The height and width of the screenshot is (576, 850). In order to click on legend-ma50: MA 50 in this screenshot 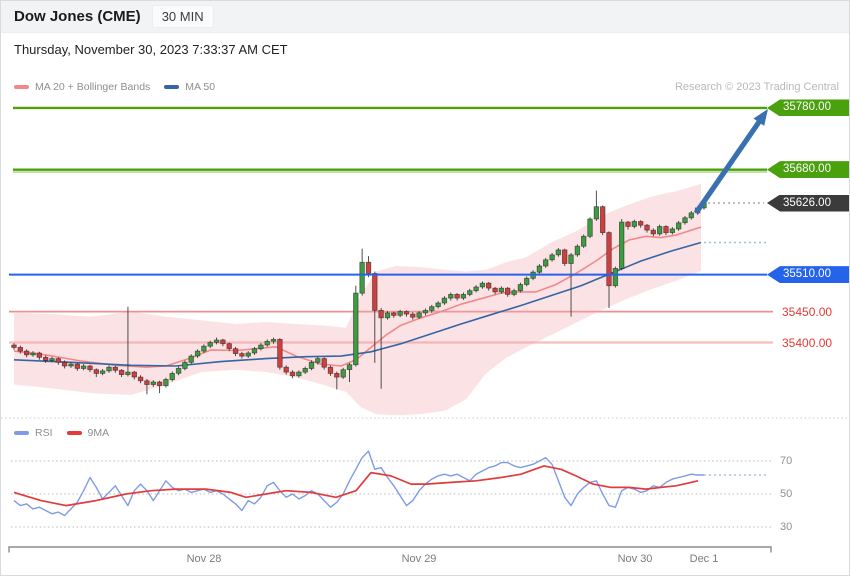, I will do `click(189, 87)`.